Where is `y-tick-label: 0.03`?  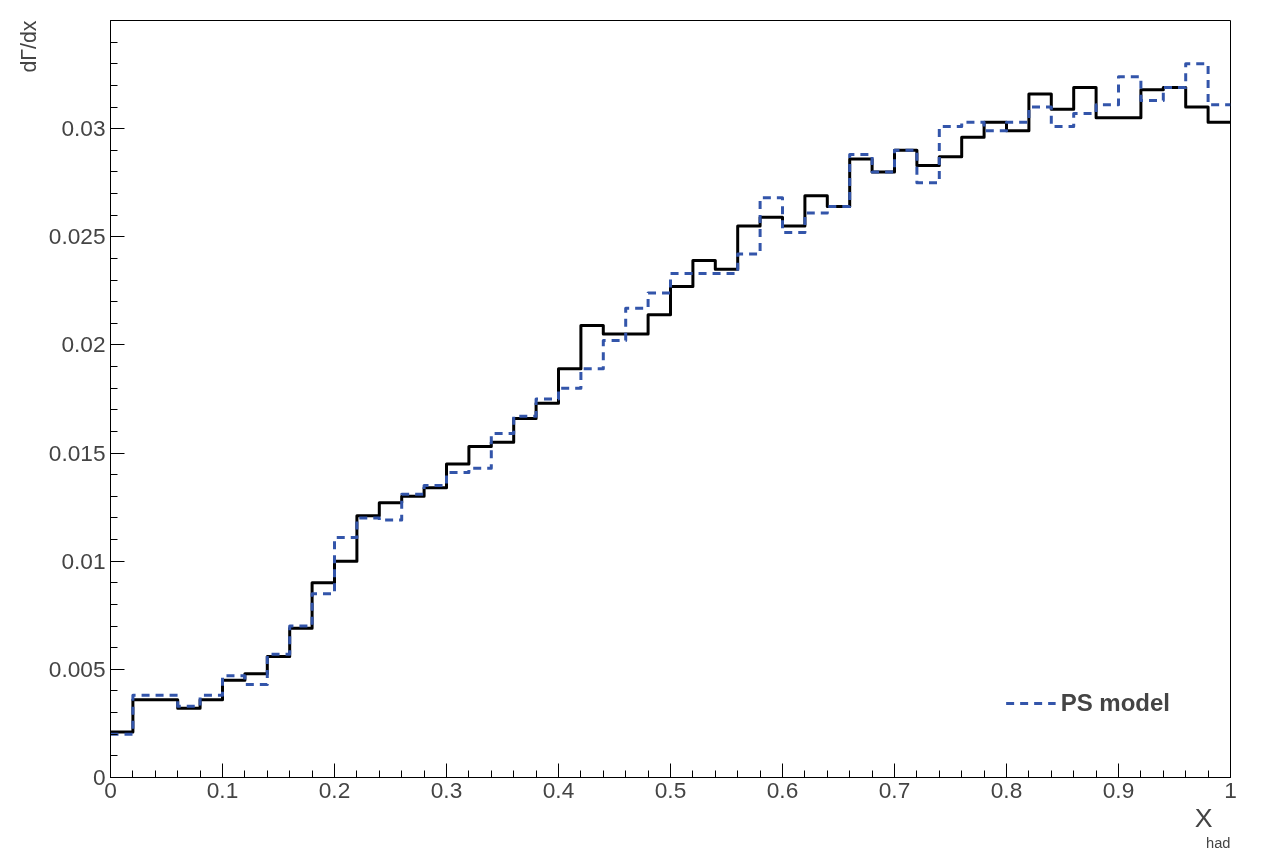 y-tick-label: 0.03 is located at coordinates (83, 128).